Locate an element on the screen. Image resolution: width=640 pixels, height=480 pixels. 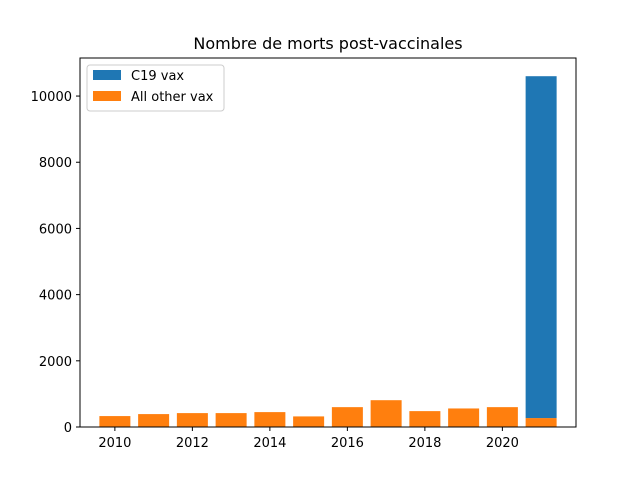
bar-all-other-vax-2014 is located at coordinates (270, 419).